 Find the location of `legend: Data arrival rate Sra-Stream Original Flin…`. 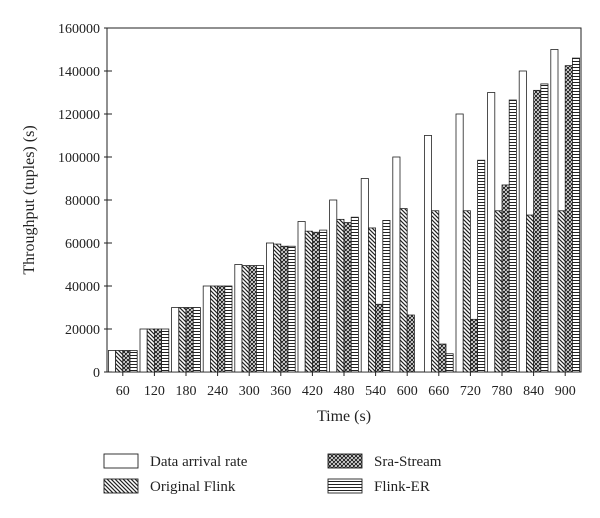

legend: Data arrival rate Sra-Stream Original Flin… is located at coordinates (272, 474).